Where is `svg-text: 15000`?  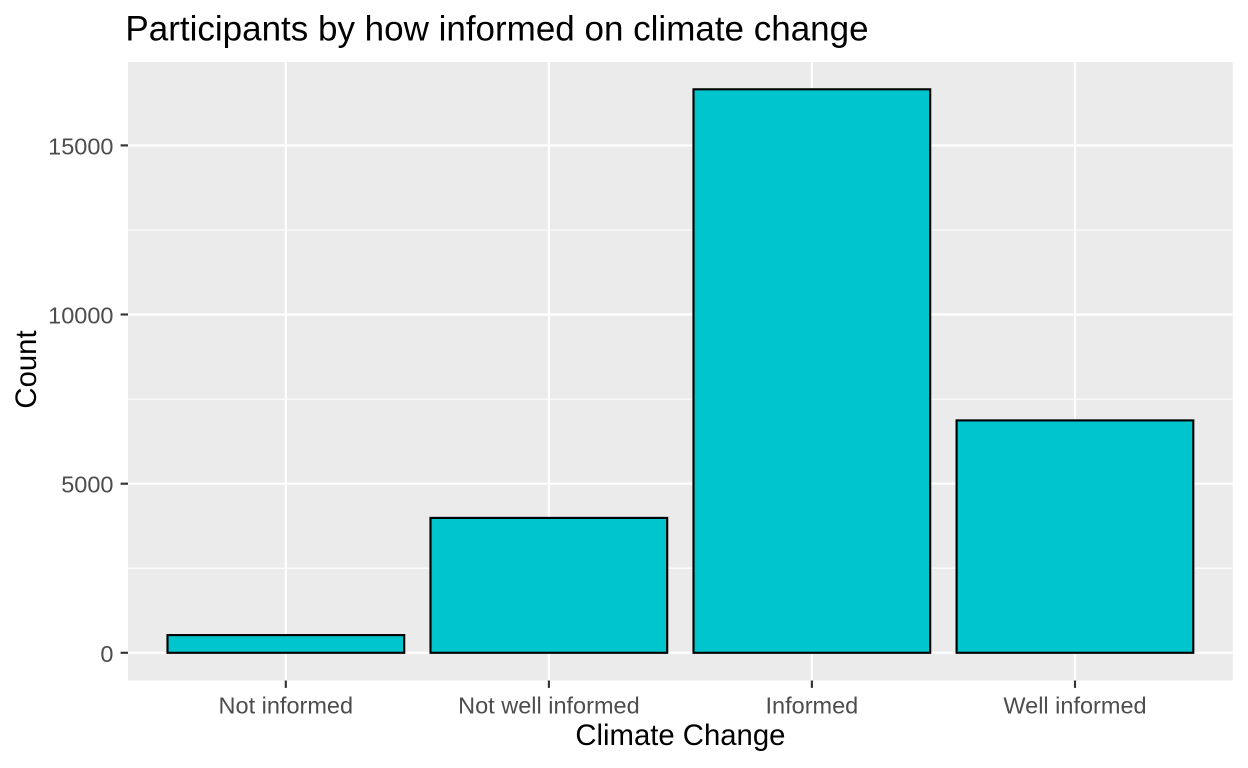 svg-text: 15000 is located at coordinates (80, 146).